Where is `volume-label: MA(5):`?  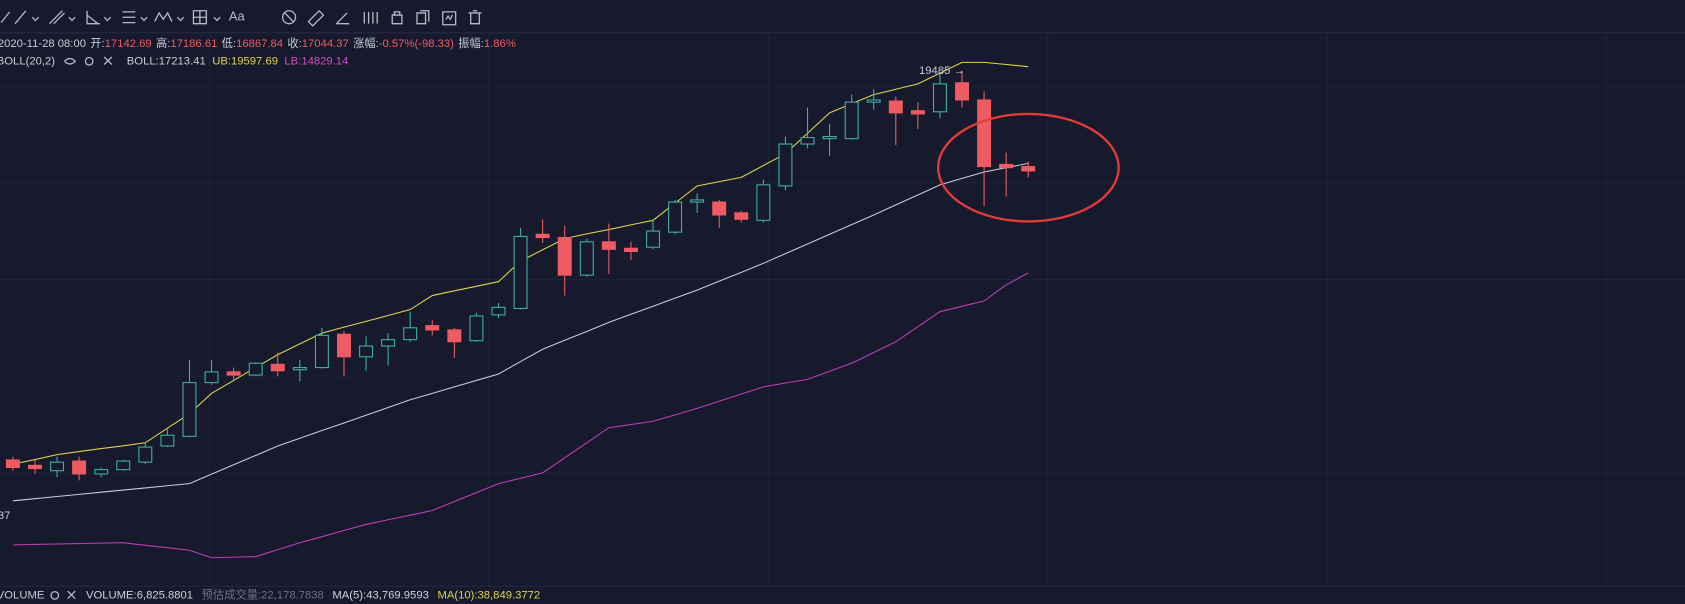 volume-label: MA(5): is located at coordinates (349, 595).